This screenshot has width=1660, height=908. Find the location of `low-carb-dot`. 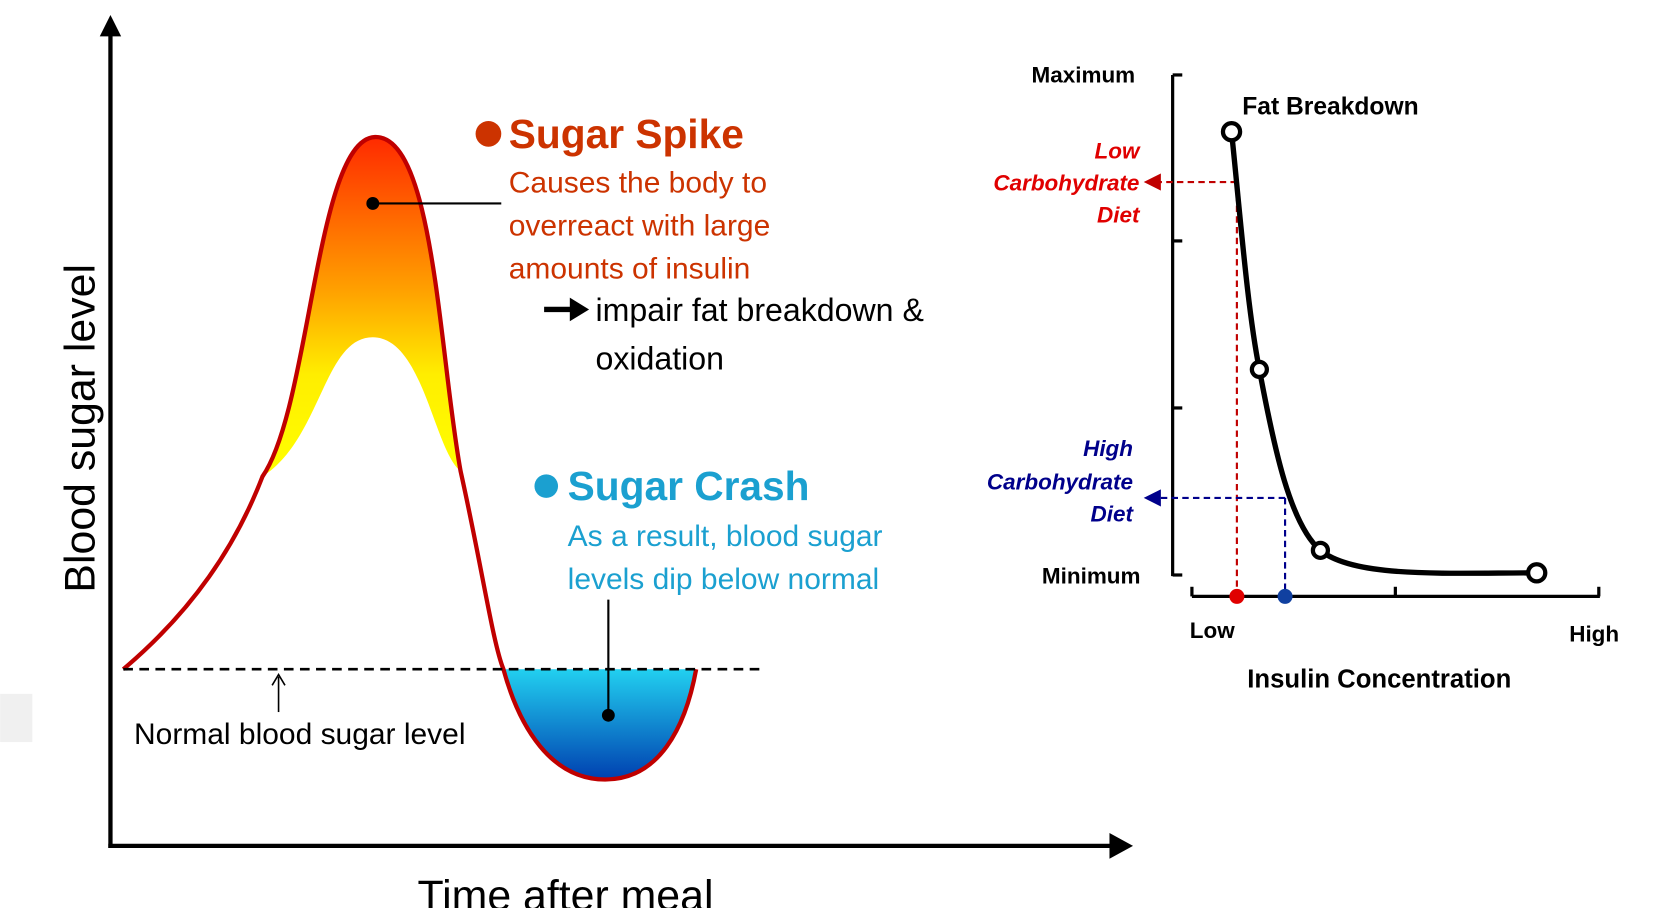

low-carb-dot is located at coordinates (1237, 596).